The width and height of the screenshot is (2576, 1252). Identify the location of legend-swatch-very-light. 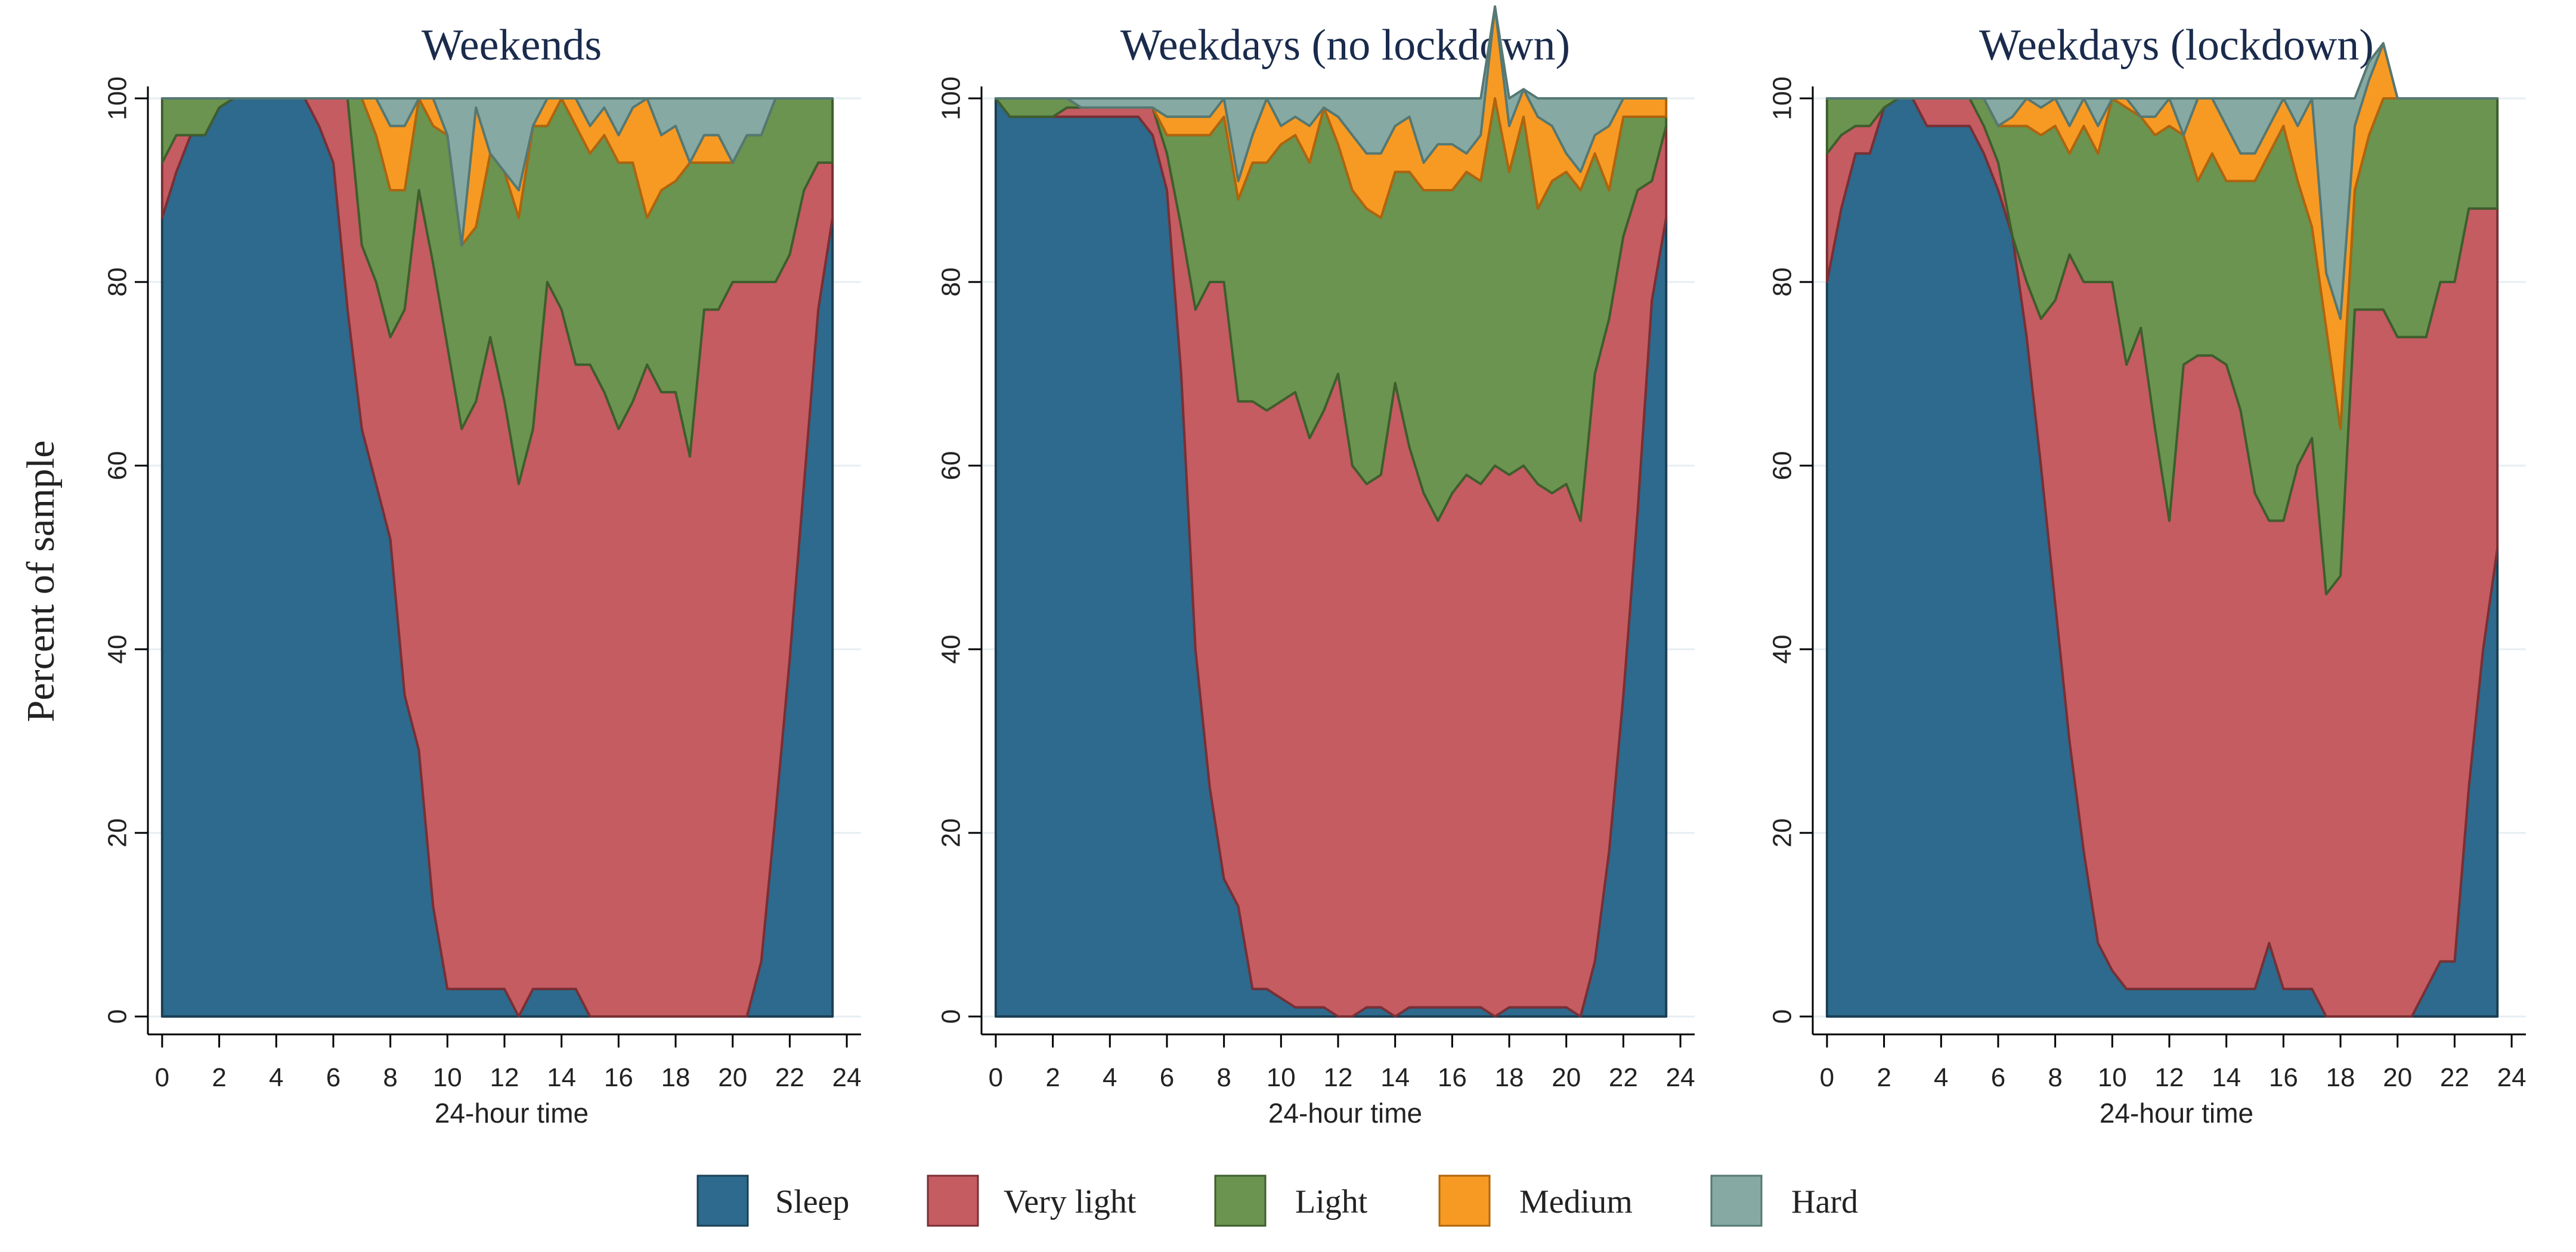
(953, 1200).